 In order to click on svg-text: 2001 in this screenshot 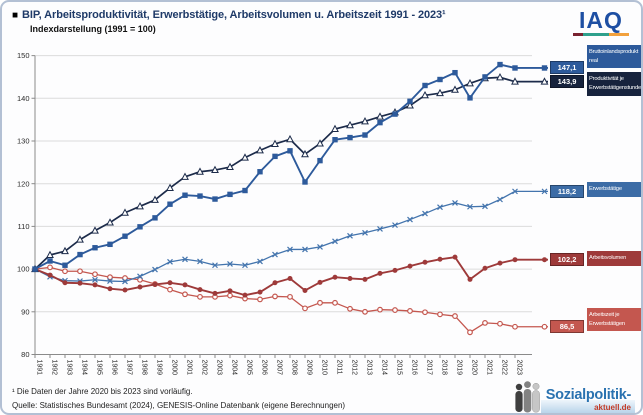, I will do `click(189, 368)`.